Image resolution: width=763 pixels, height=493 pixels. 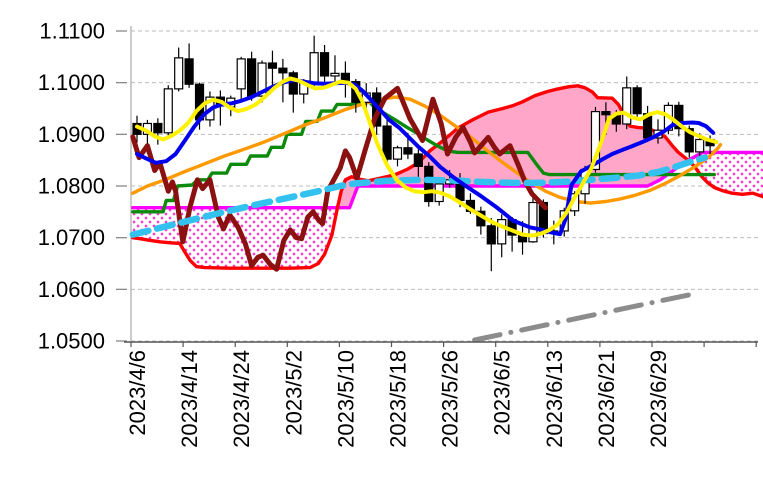 I want to click on magenta-span-b, so click(x=447, y=180).